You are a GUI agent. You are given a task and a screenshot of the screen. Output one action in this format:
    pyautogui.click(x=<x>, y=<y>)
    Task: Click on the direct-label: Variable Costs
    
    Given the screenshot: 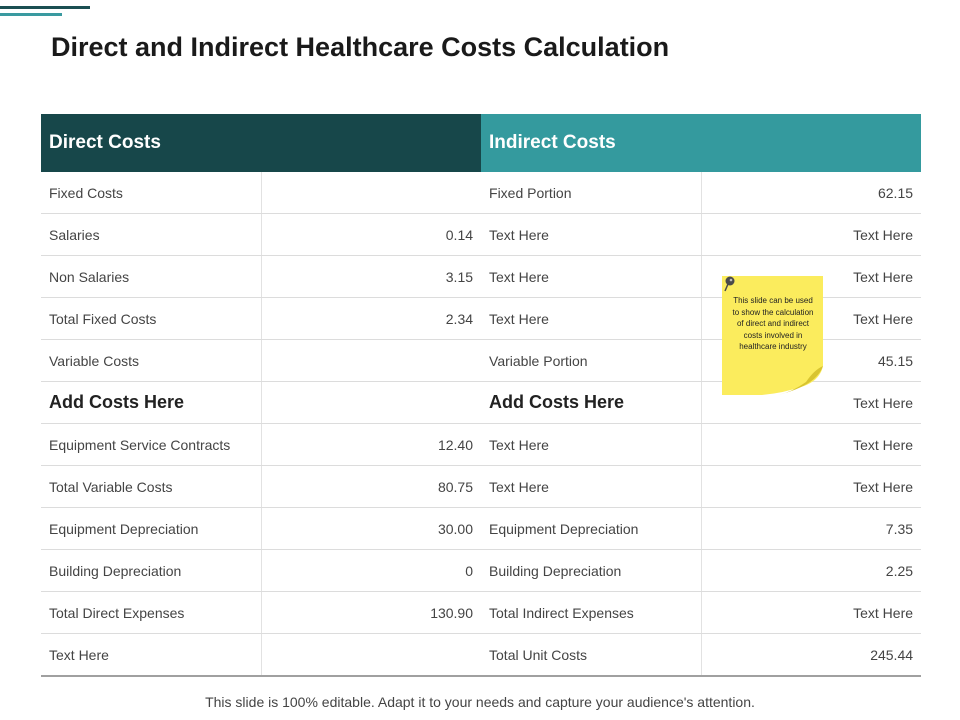 What is the action you would take?
    pyautogui.click(x=151, y=360)
    